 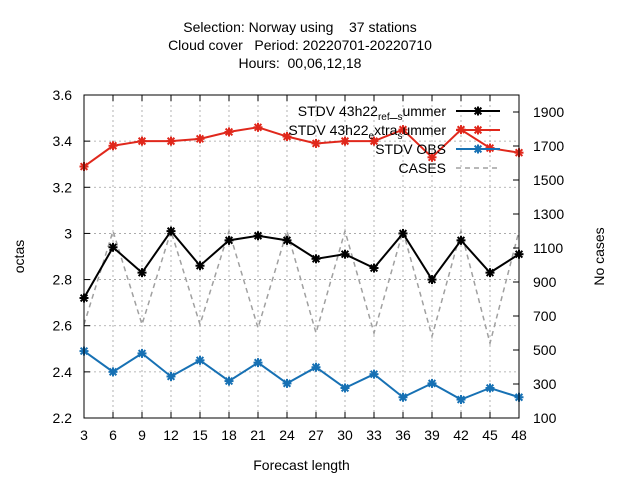 What do you see at coordinates (519, 435) in the screenshot?
I see `x-tick-label: 48` at bounding box center [519, 435].